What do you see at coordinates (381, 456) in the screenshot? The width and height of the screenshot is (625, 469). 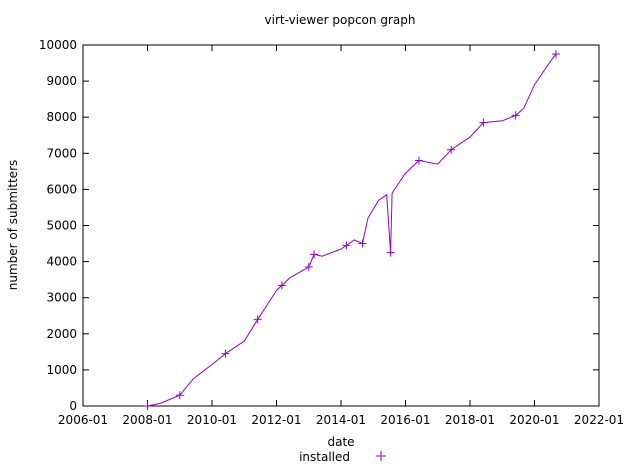 I see `legend-marker` at bounding box center [381, 456].